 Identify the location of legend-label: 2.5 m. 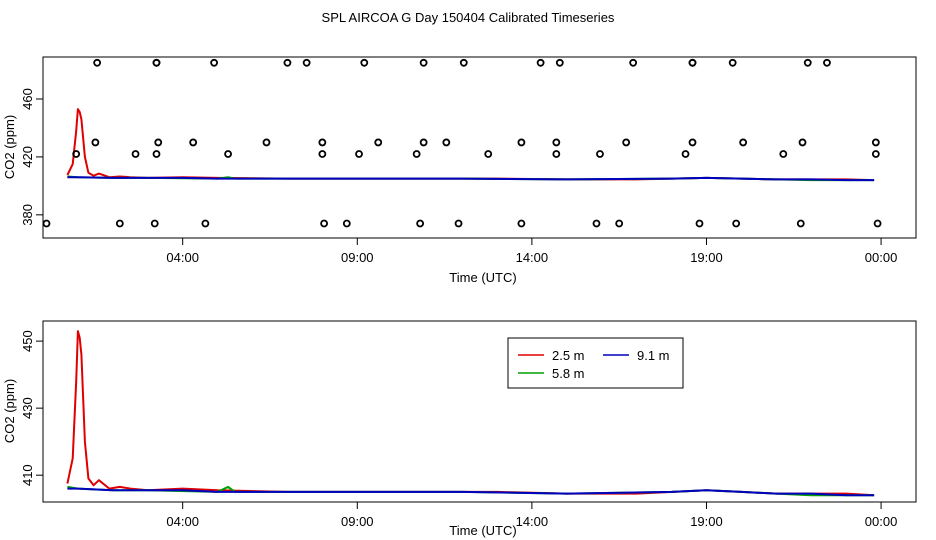
(568, 355).